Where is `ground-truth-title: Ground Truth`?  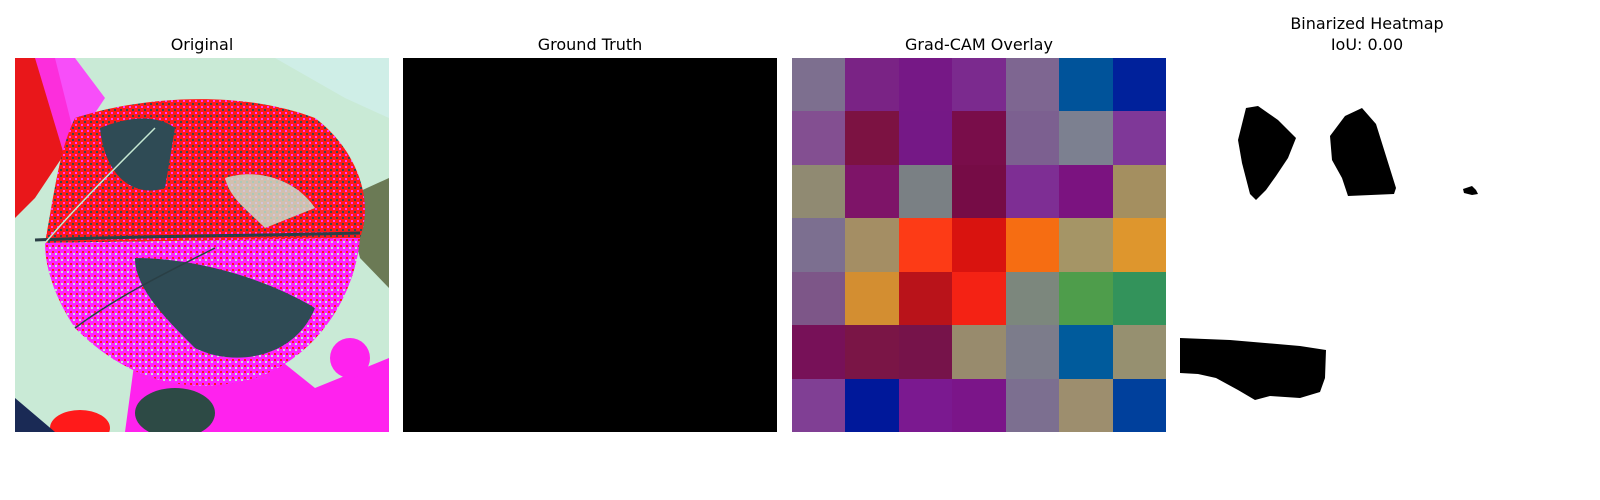 ground-truth-title: Ground Truth is located at coordinates (590, 44).